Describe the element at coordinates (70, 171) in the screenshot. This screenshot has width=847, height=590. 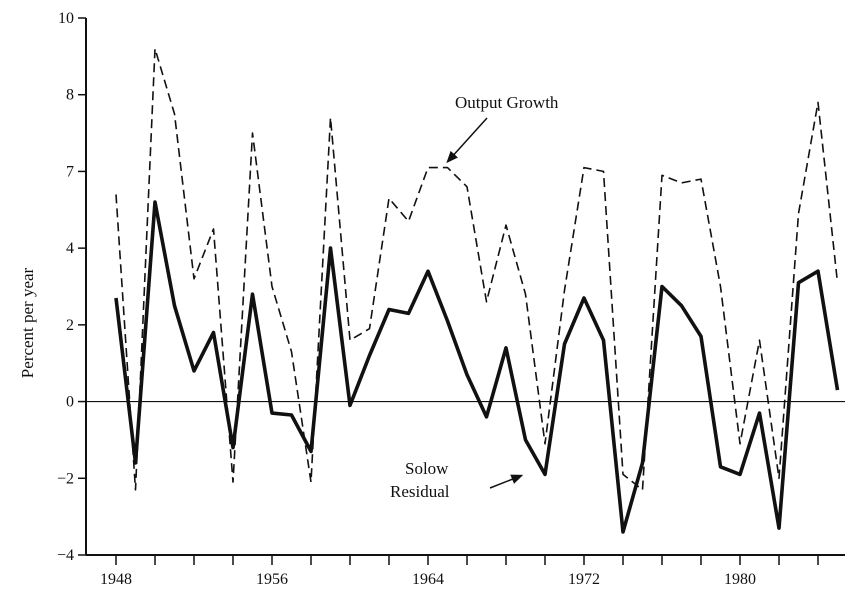
I see `y-tick-label: 7` at that location.